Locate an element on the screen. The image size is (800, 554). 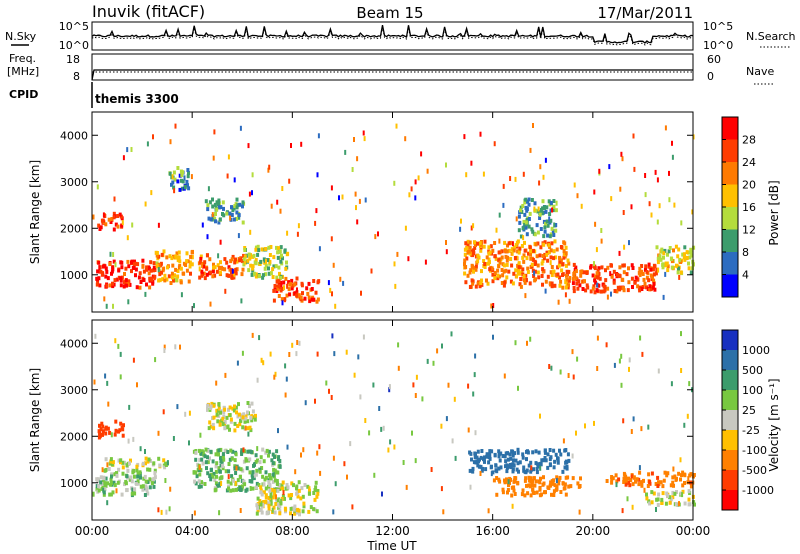
ytick-label-0: 1000 is located at coordinates (74, 483).